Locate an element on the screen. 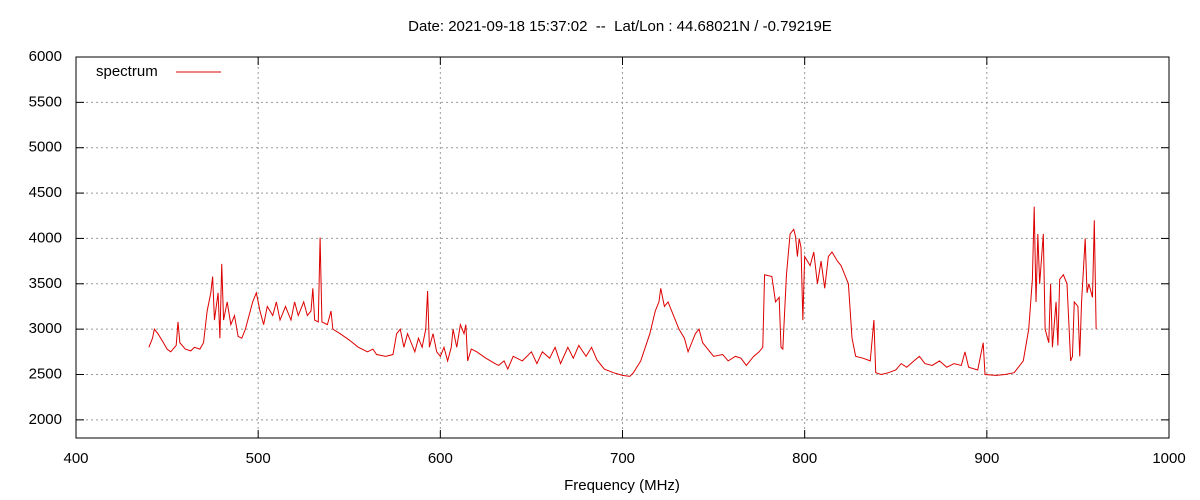  legend-label: spectrum is located at coordinates (127, 71).